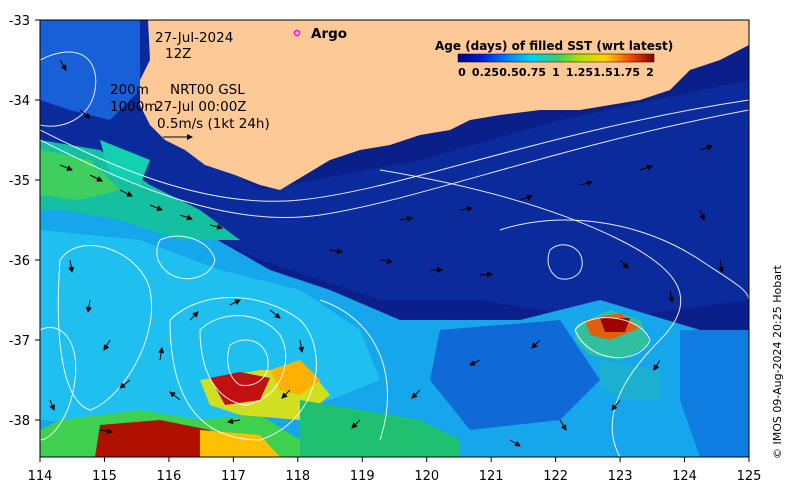 Image resolution: width=791 pixels, height=496 pixels. I want to click on y-tick-label: -36, so click(19, 261).